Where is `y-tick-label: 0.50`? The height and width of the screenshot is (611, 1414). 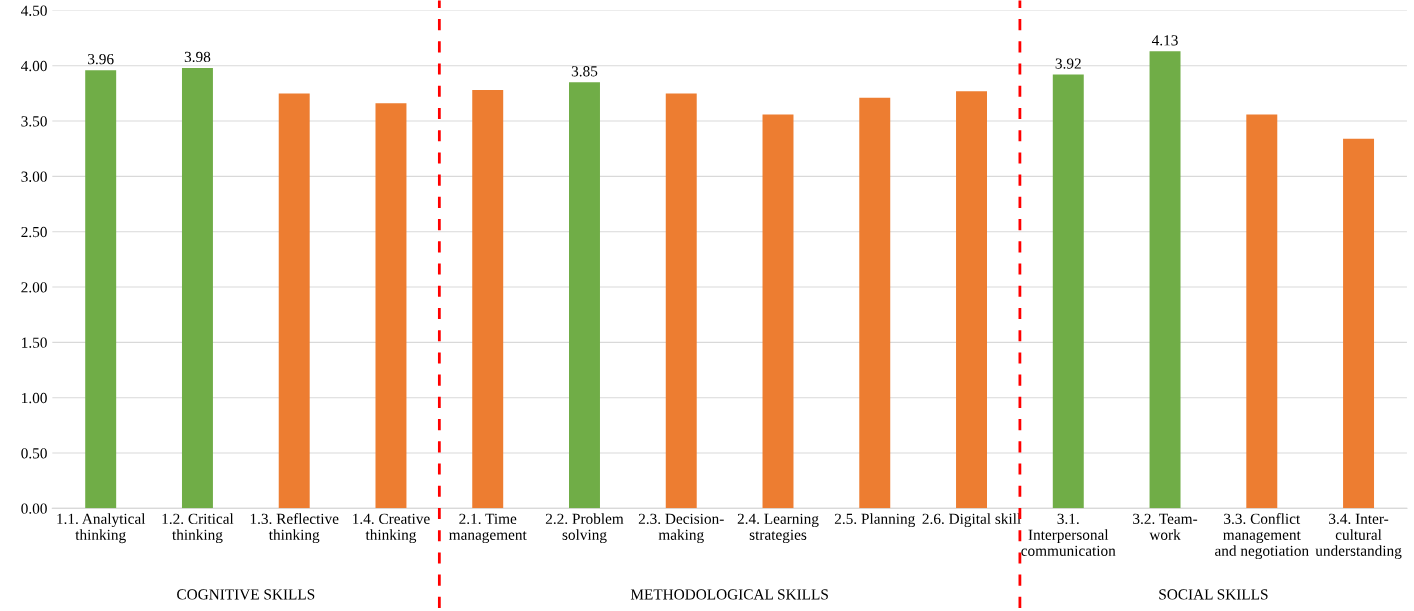
y-tick-label: 0.50 is located at coordinates (34, 453).